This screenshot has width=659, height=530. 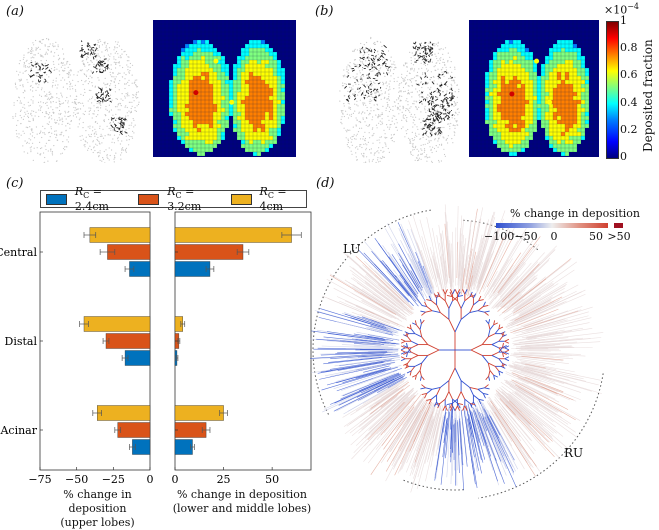 What do you see at coordinates (272, 479) in the screenshot?
I see `x-tick-label: 50` at bounding box center [272, 479].